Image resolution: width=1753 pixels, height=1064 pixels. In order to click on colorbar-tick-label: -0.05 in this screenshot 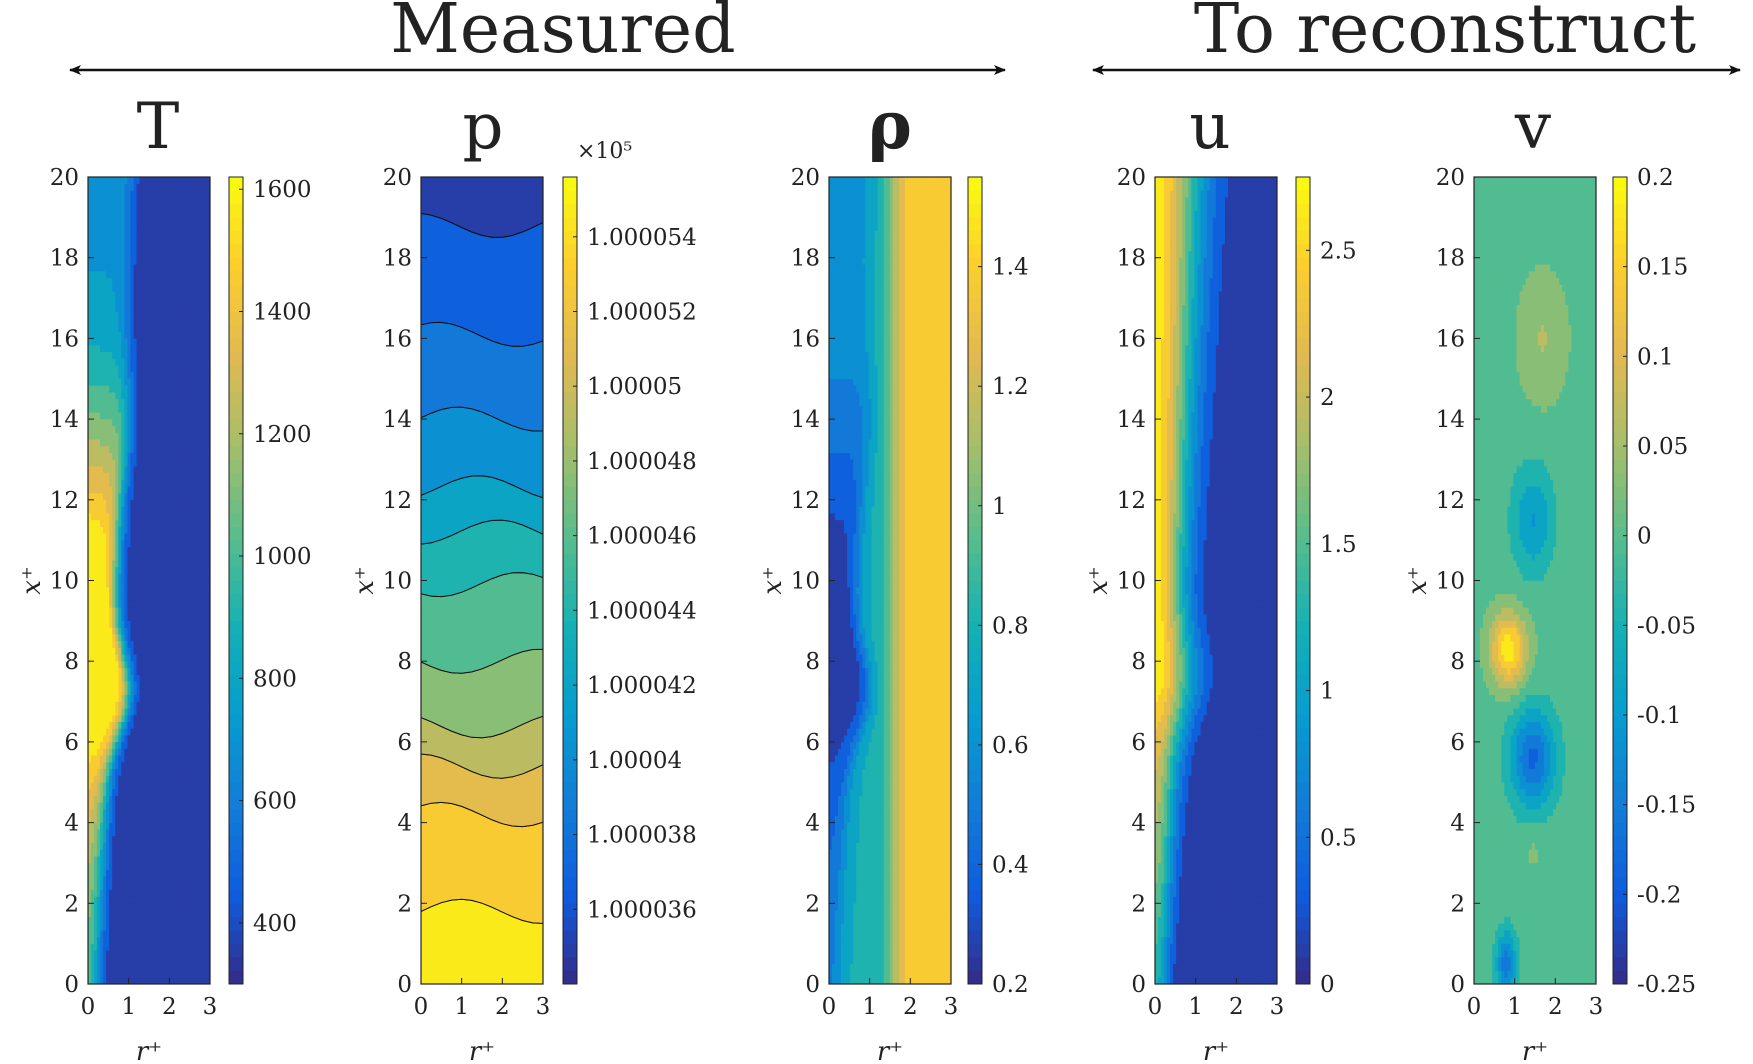, I will do `click(1666, 626)`.